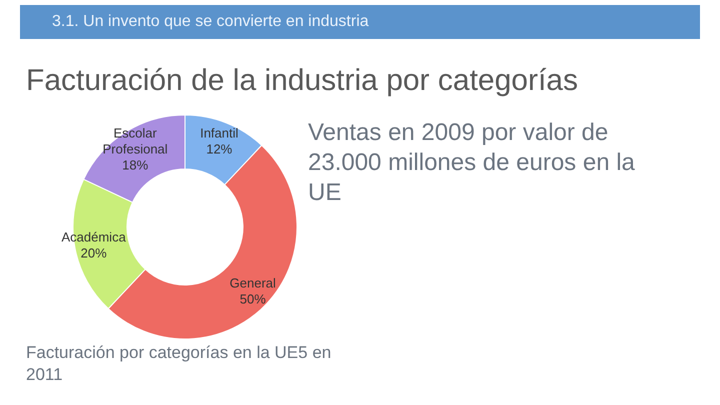 The height and width of the screenshot is (405, 720). What do you see at coordinates (253, 282) in the screenshot?
I see `slice-label: General` at bounding box center [253, 282].